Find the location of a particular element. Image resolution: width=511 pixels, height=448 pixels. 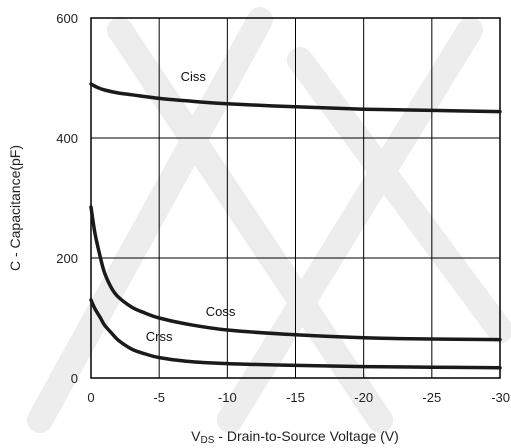

x-axis-label-v: V is located at coordinates (196, 436).